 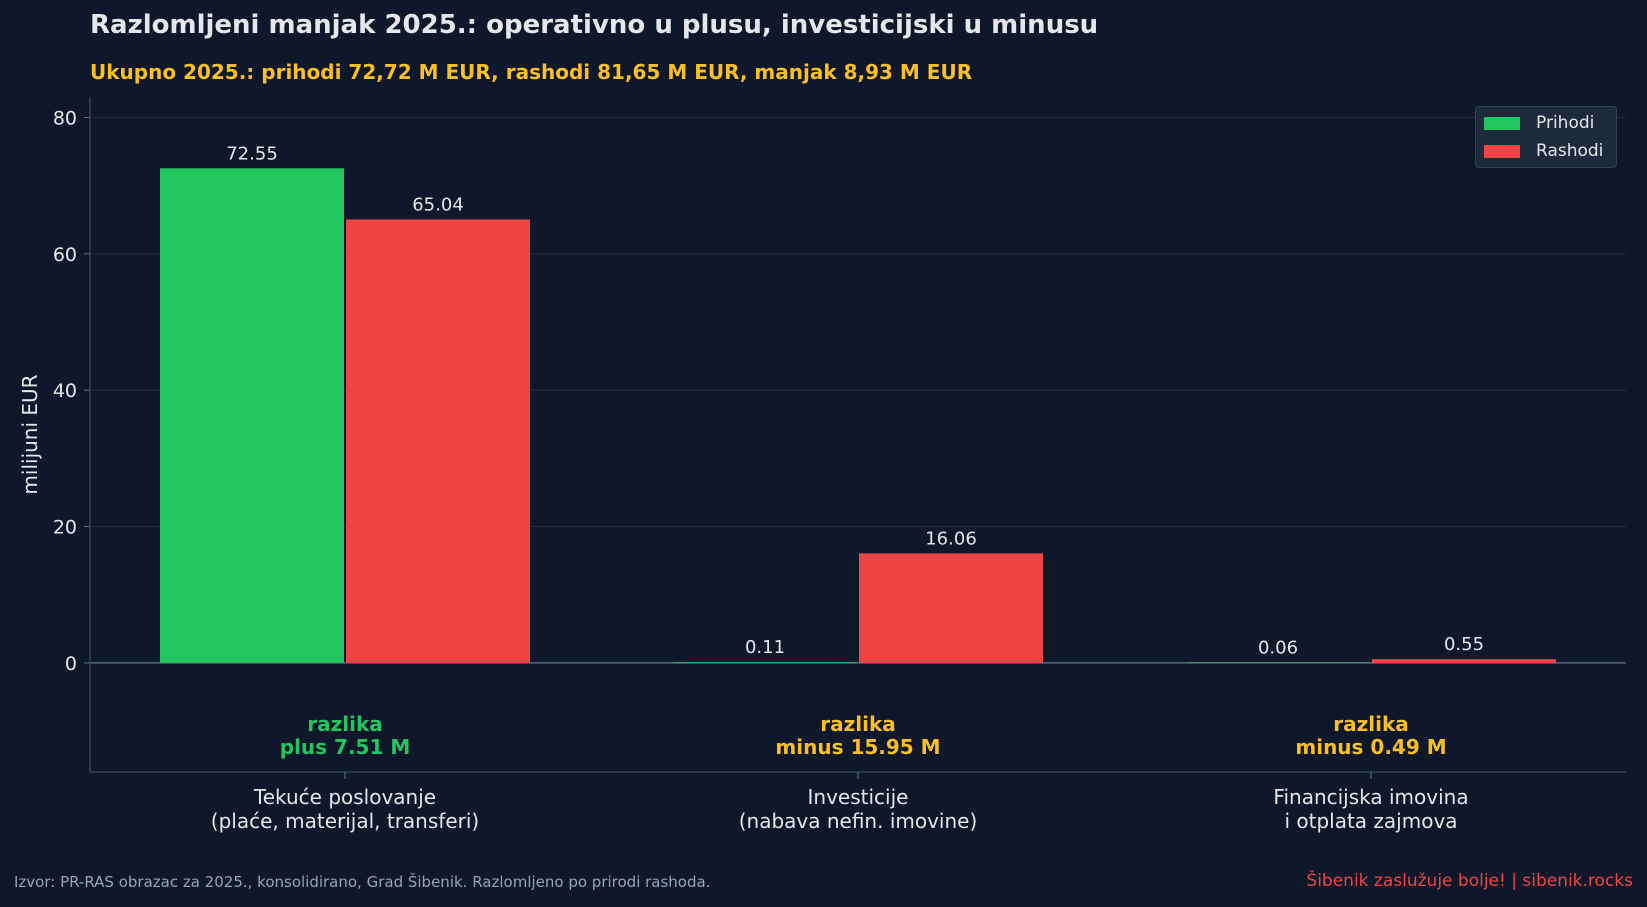 What do you see at coordinates (65, 528) in the screenshot?
I see `y-tick-label: 20` at bounding box center [65, 528].